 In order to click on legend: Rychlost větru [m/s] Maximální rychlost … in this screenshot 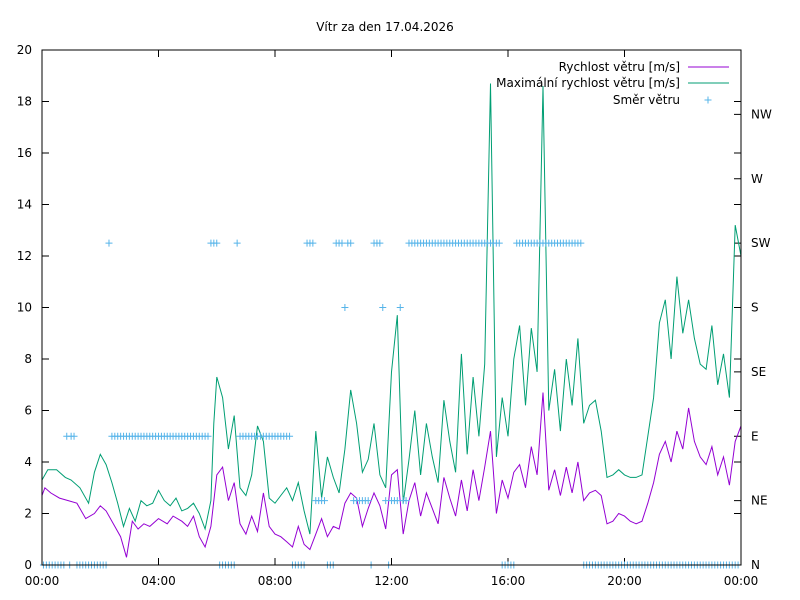, I will do `click(612, 83)`.